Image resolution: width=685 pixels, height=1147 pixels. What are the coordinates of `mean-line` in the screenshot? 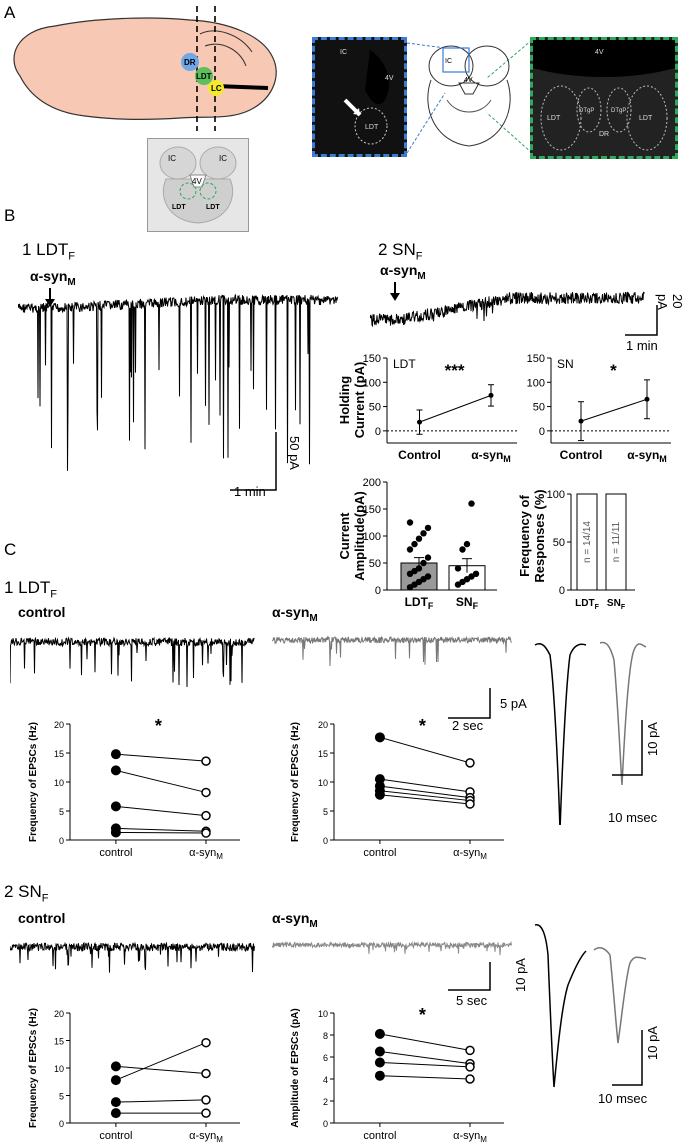 It's located at (455, 408).